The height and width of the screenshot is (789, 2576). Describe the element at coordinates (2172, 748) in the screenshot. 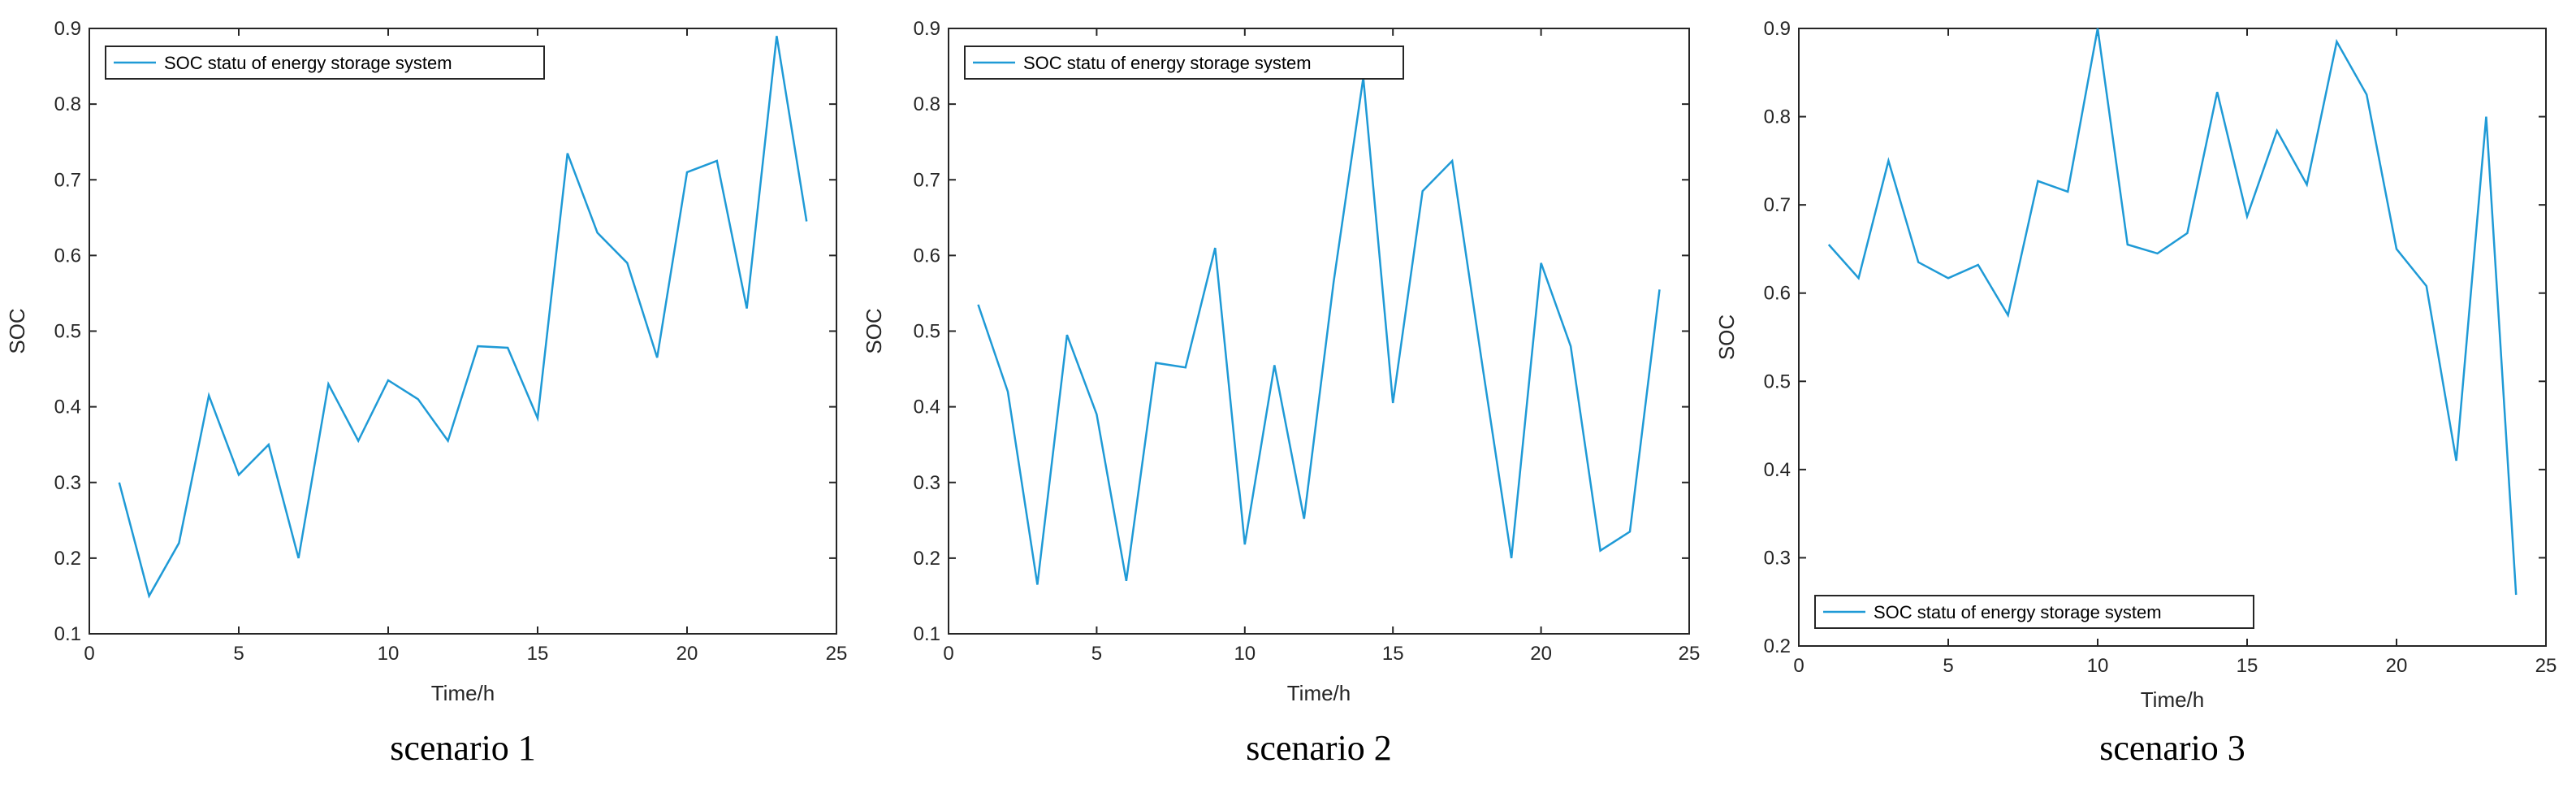

I see `scenario-caption: scenario 3` at that location.